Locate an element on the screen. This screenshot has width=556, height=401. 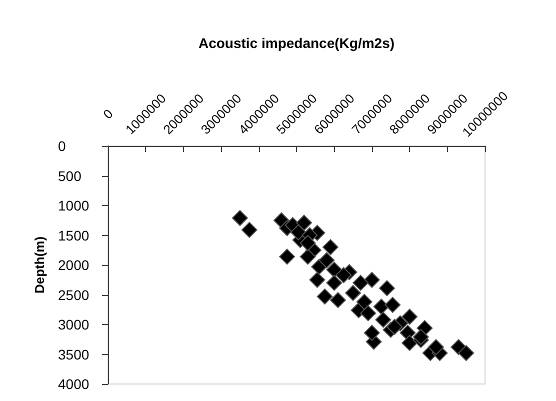
y-tick-label: 500 is located at coordinates (70, 176).